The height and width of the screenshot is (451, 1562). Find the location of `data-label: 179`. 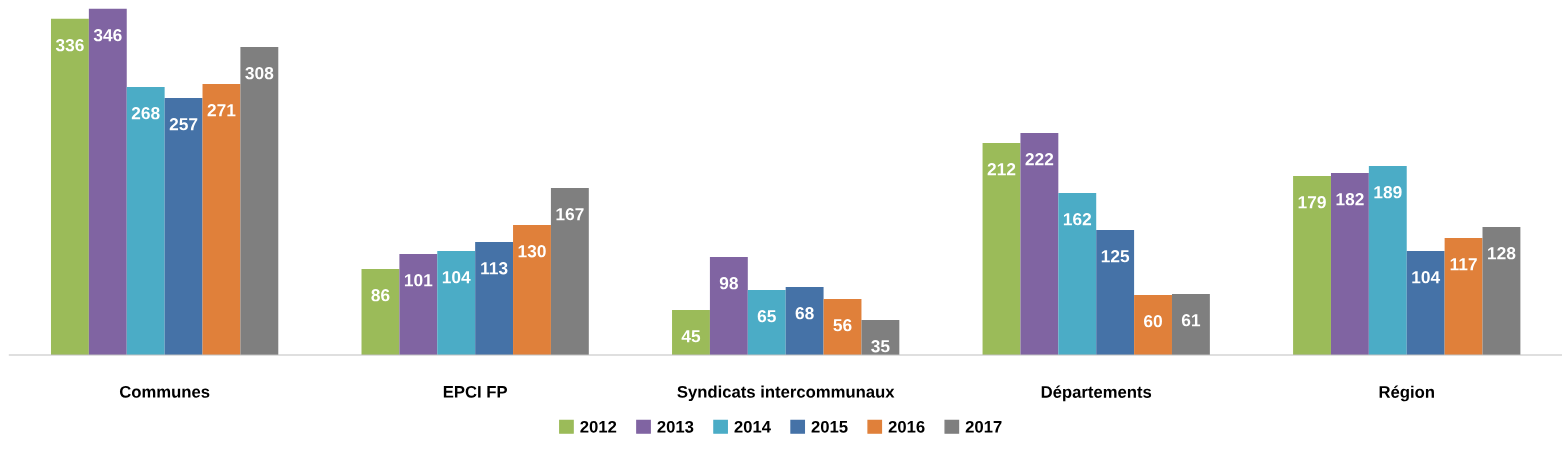

data-label: 179 is located at coordinates (1312, 202).